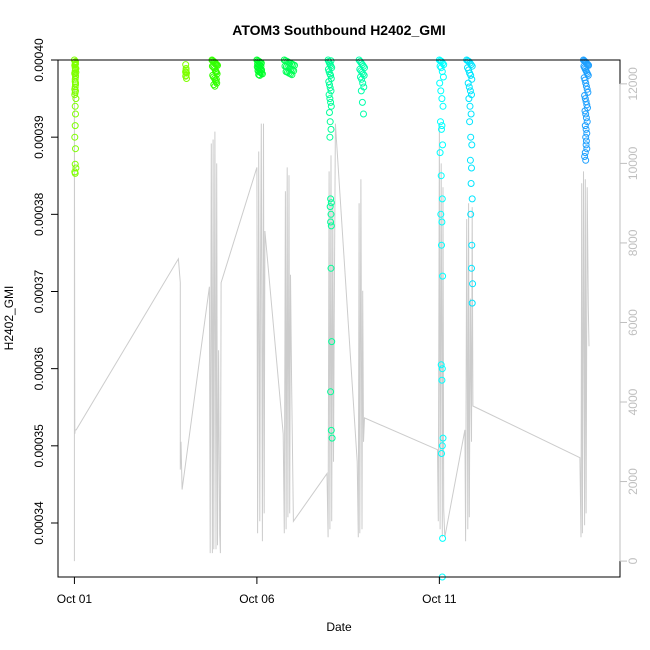 The width and height of the screenshot is (650, 650). What do you see at coordinates (633, 242) in the screenshot?
I see `y2-tick-label: 8000` at bounding box center [633, 242].